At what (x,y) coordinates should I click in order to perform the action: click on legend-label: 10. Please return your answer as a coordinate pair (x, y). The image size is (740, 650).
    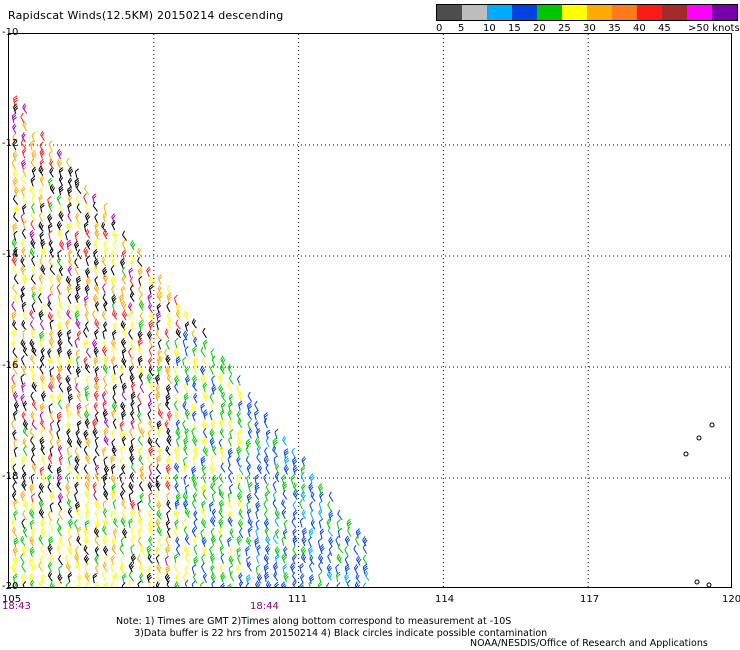
    Looking at the image, I should click on (489, 28).